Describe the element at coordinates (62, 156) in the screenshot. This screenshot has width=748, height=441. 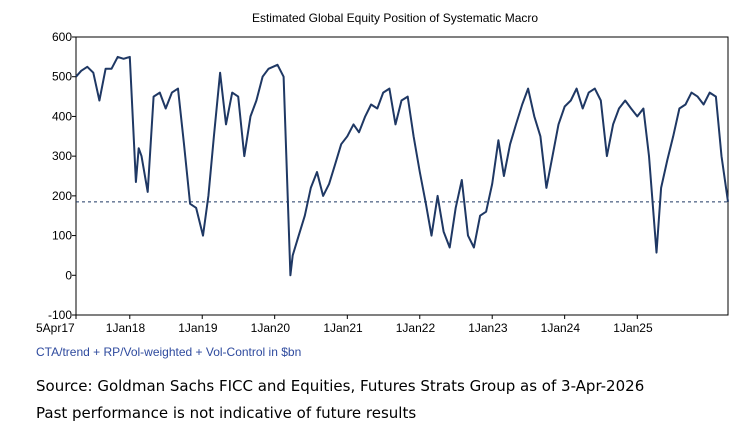
I see `y-tick-label: 300` at that location.